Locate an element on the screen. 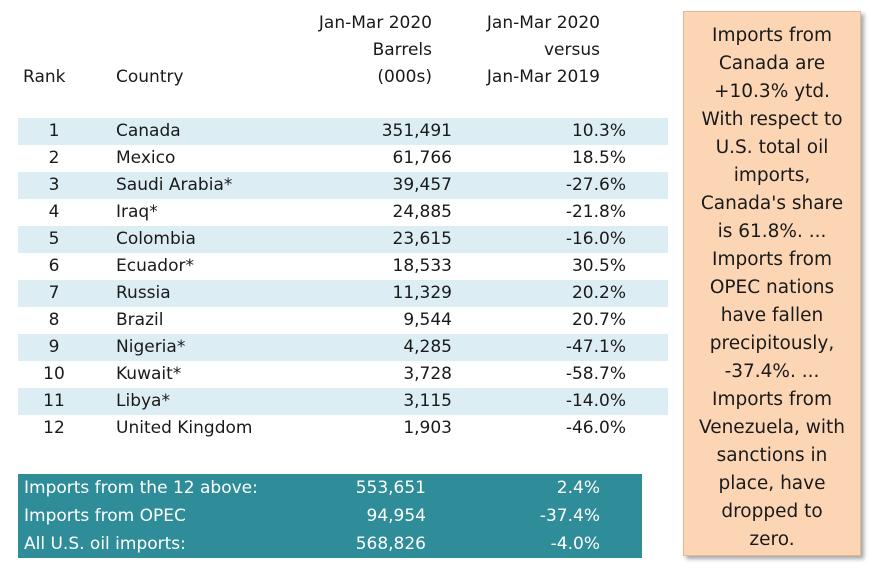 Image resolution: width=870 pixels, height=570 pixels. note-line: Canada are is located at coordinates (772, 63).